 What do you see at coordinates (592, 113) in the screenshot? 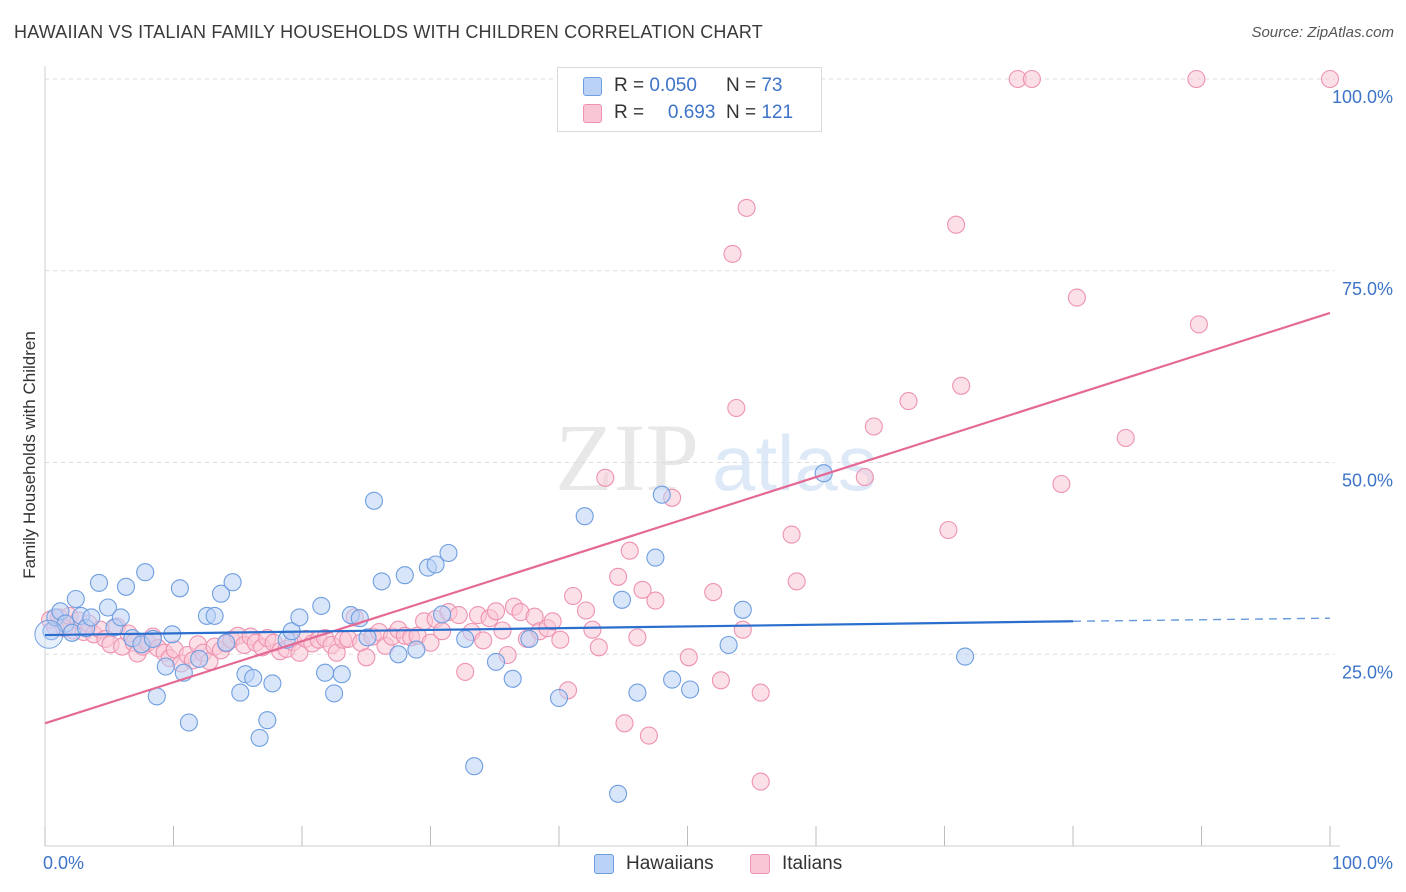
I see `legend-swatch-italians` at bounding box center [592, 113].